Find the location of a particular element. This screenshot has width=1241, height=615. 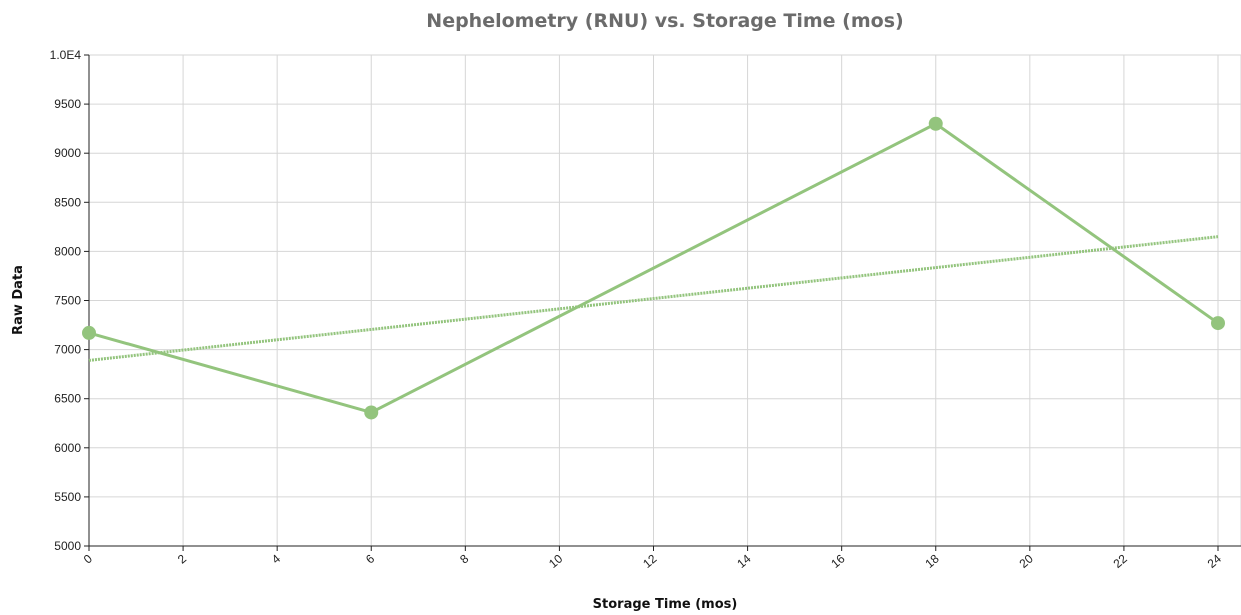

x-tick-label: 8 is located at coordinates (464, 558).